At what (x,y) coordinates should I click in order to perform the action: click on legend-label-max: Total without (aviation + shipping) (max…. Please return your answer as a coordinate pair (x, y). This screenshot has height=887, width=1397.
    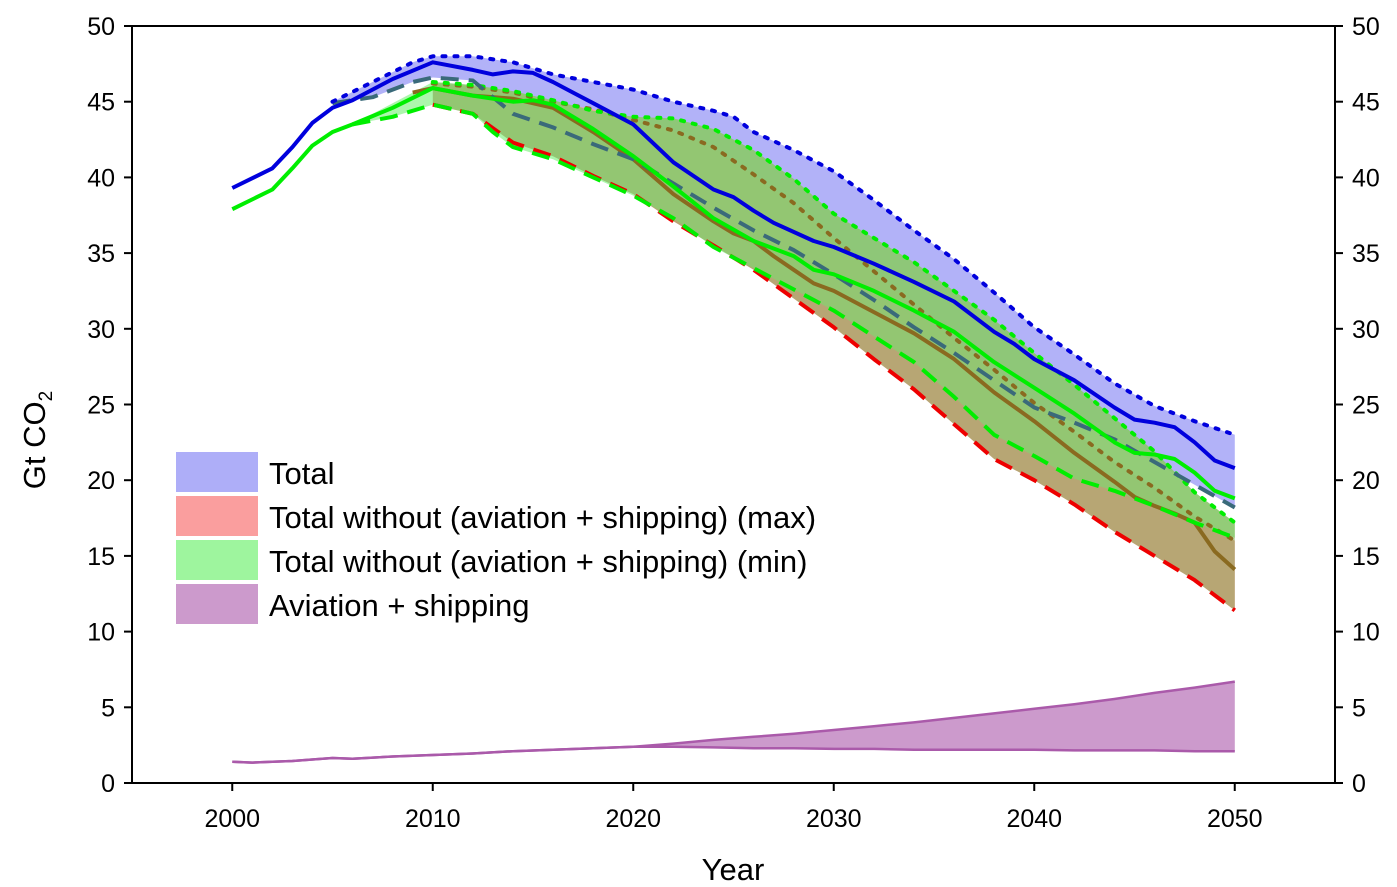
    Looking at the image, I should click on (542, 517).